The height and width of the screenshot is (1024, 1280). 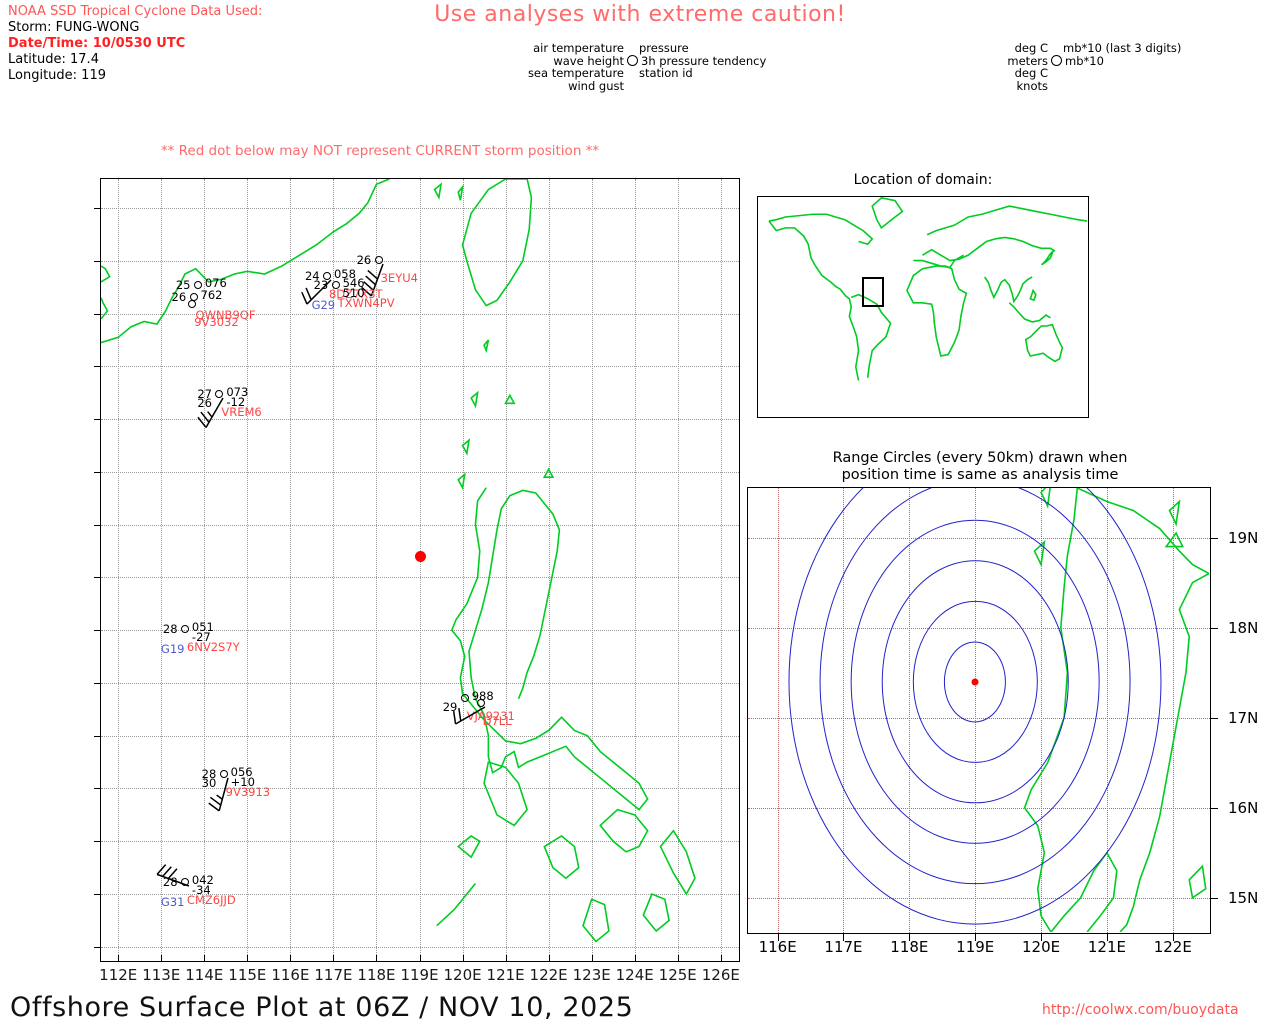 I want to click on air-temperature-value: 25, so click(x=183, y=284).